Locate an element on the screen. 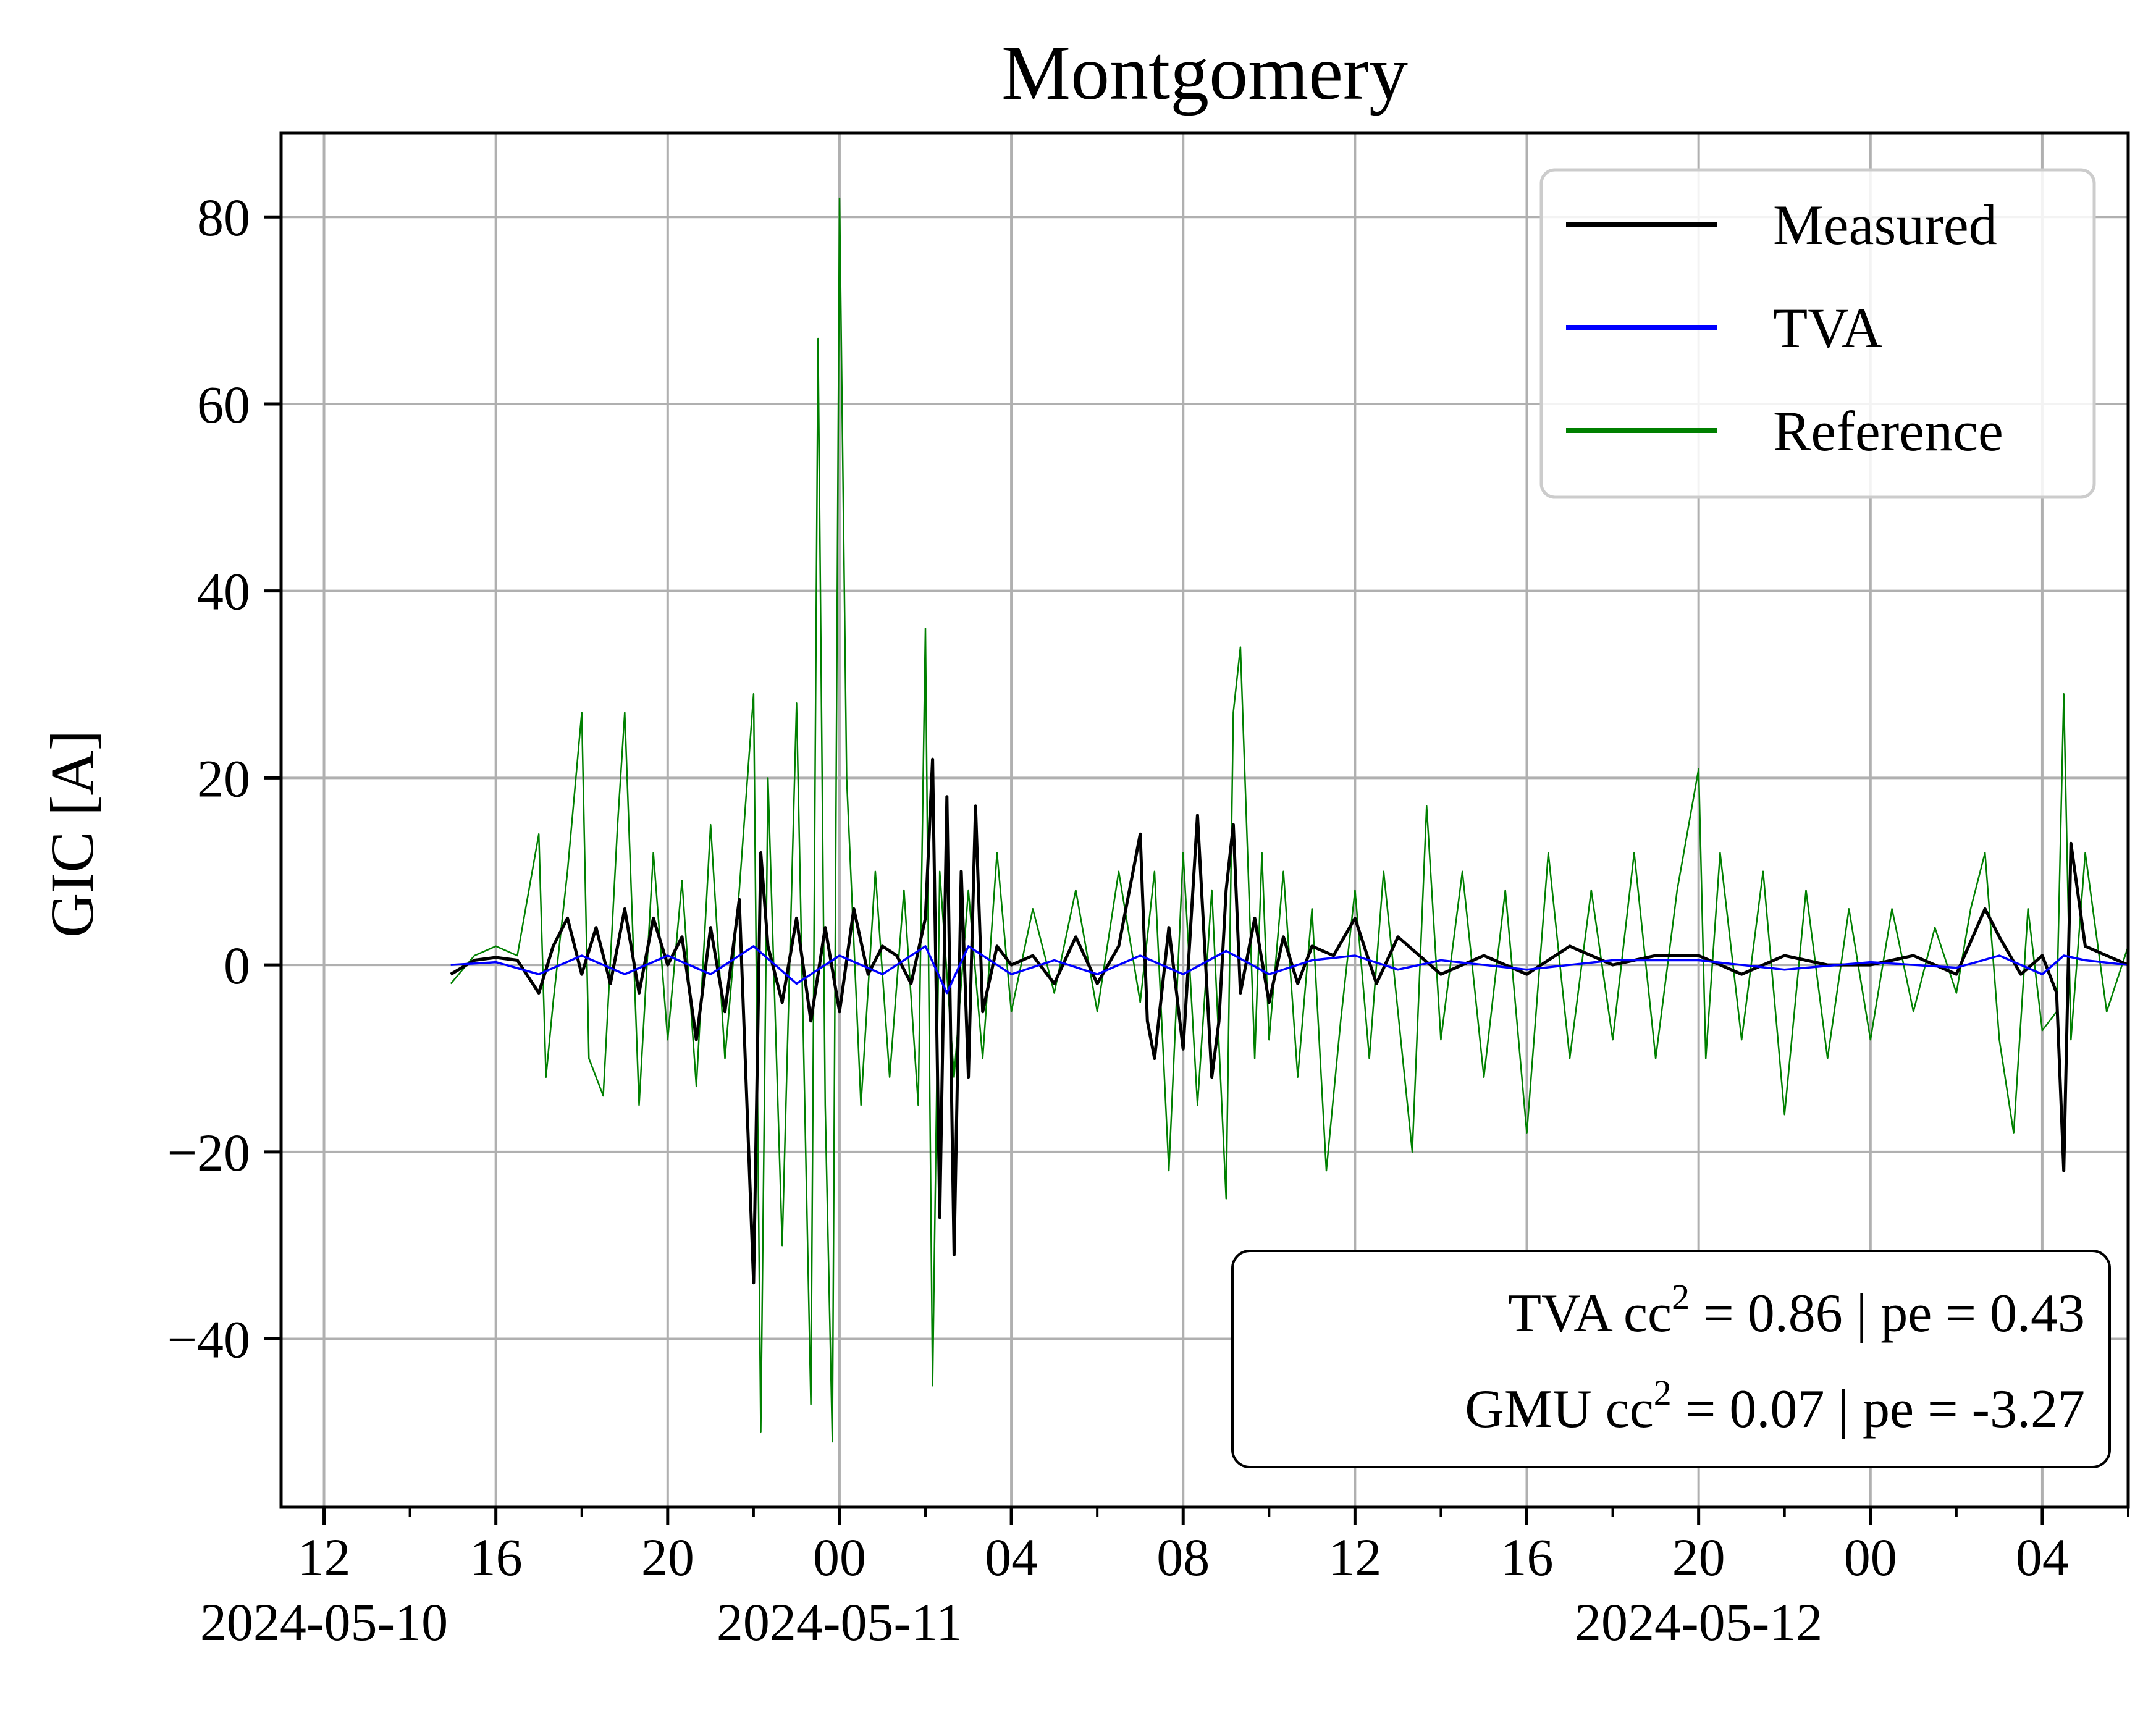 The width and height of the screenshot is (2156, 1716). legend-label-measured: Measured is located at coordinates (1885, 224).